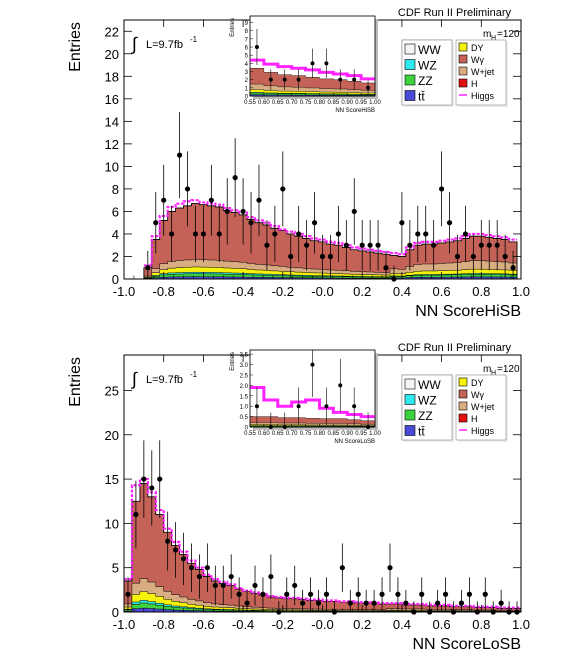  What do you see at coordinates (312, 388) in the screenshot?
I see `inset-frame` at bounding box center [312, 388].